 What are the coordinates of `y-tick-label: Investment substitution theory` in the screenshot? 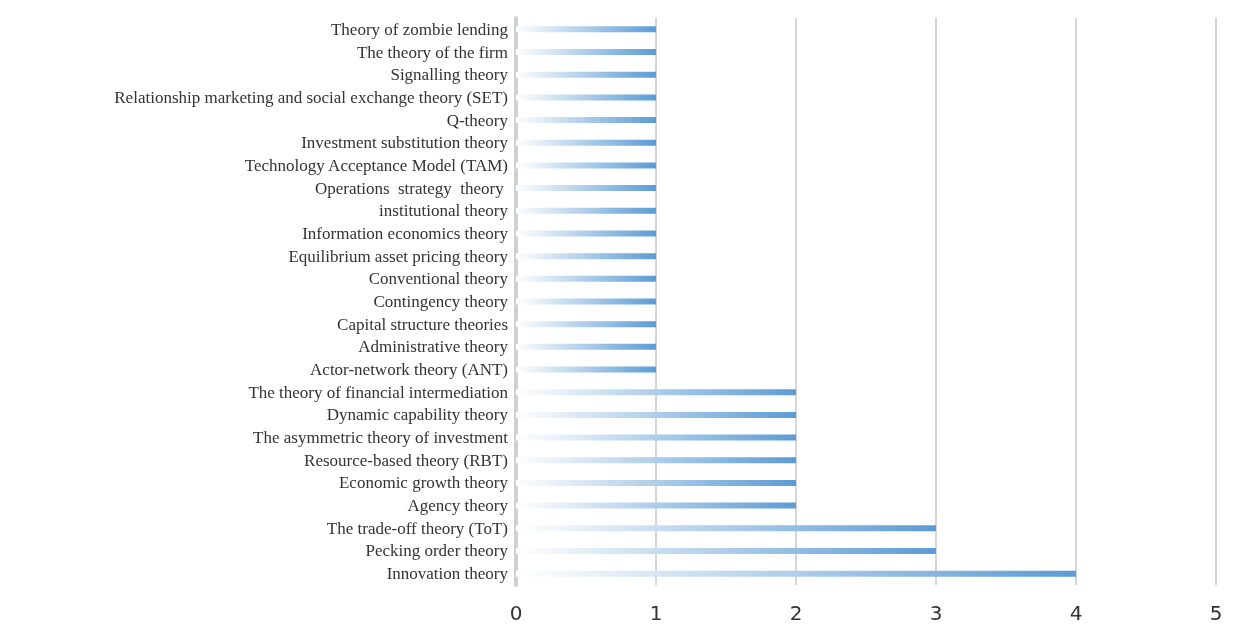 It's located at (405, 143).